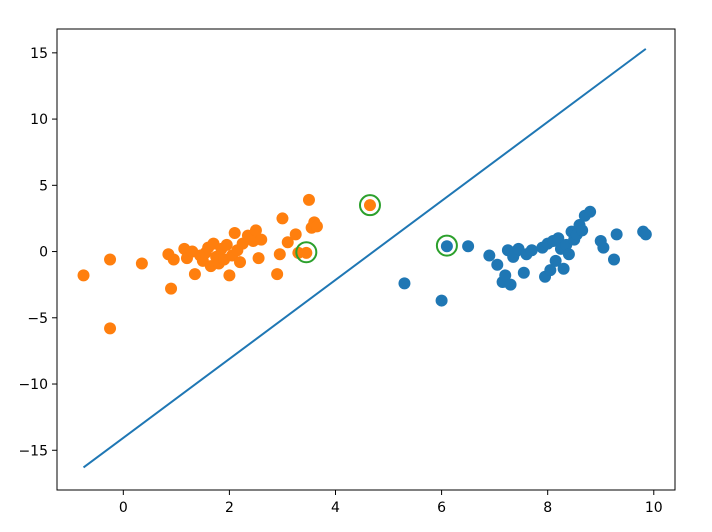 This screenshot has height=532, width=712. Describe the element at coordinates (547, 508) in the screenshot. I see `x-tick-label: 8` at that location.